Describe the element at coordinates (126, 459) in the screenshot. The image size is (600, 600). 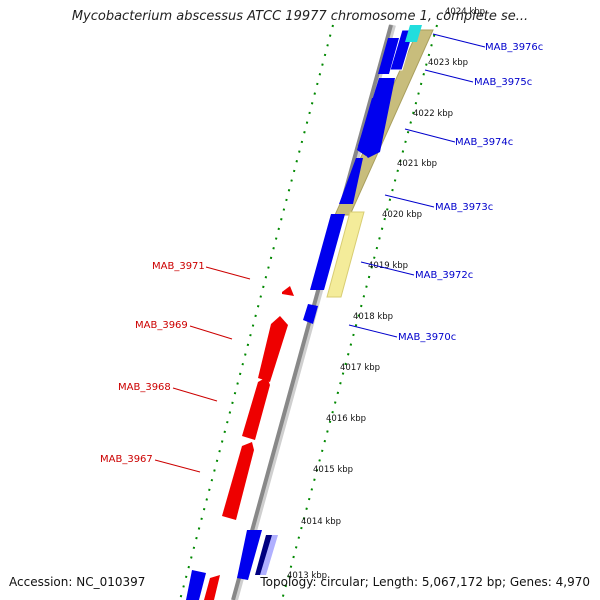
I see `gene-label-reverse: MAB_3967` at that location.